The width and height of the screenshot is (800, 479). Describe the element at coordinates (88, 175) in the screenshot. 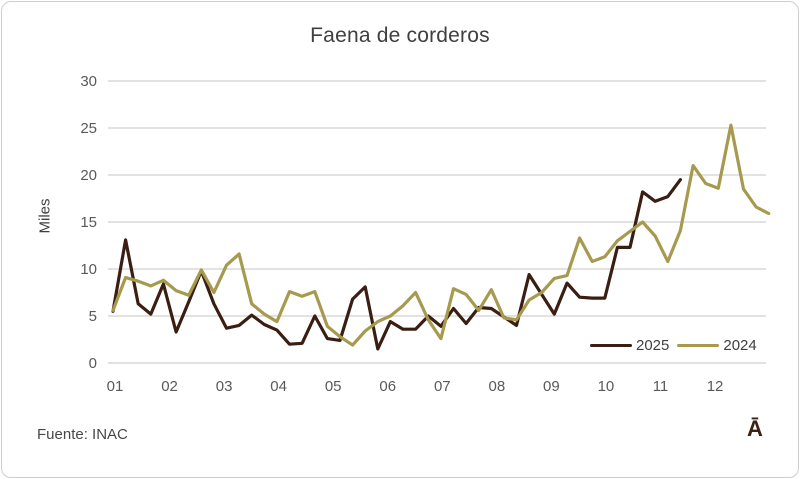

I see `svg-text: 20` at that location.